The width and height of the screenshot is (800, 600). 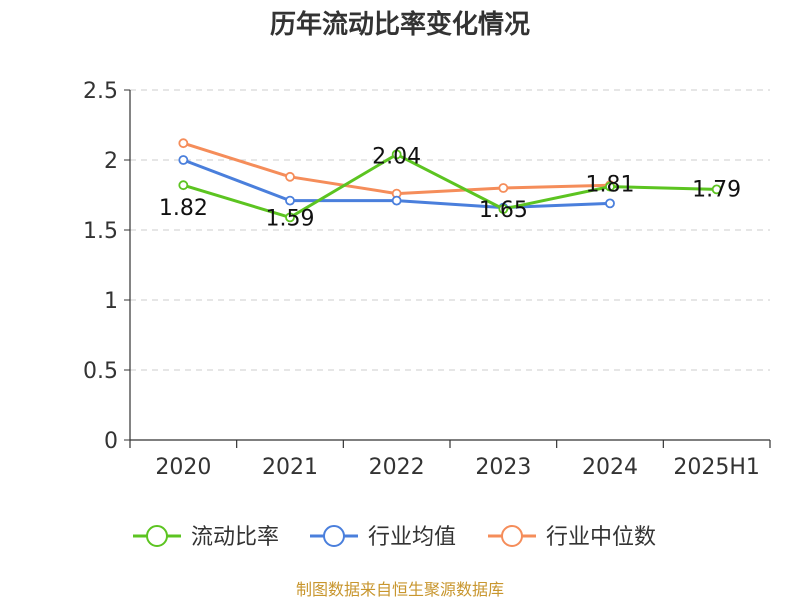 What do you see at coordinates (290, 467) in the screenshot?
I see `x-tick-label: 2021` at bounding box center [290, 467].